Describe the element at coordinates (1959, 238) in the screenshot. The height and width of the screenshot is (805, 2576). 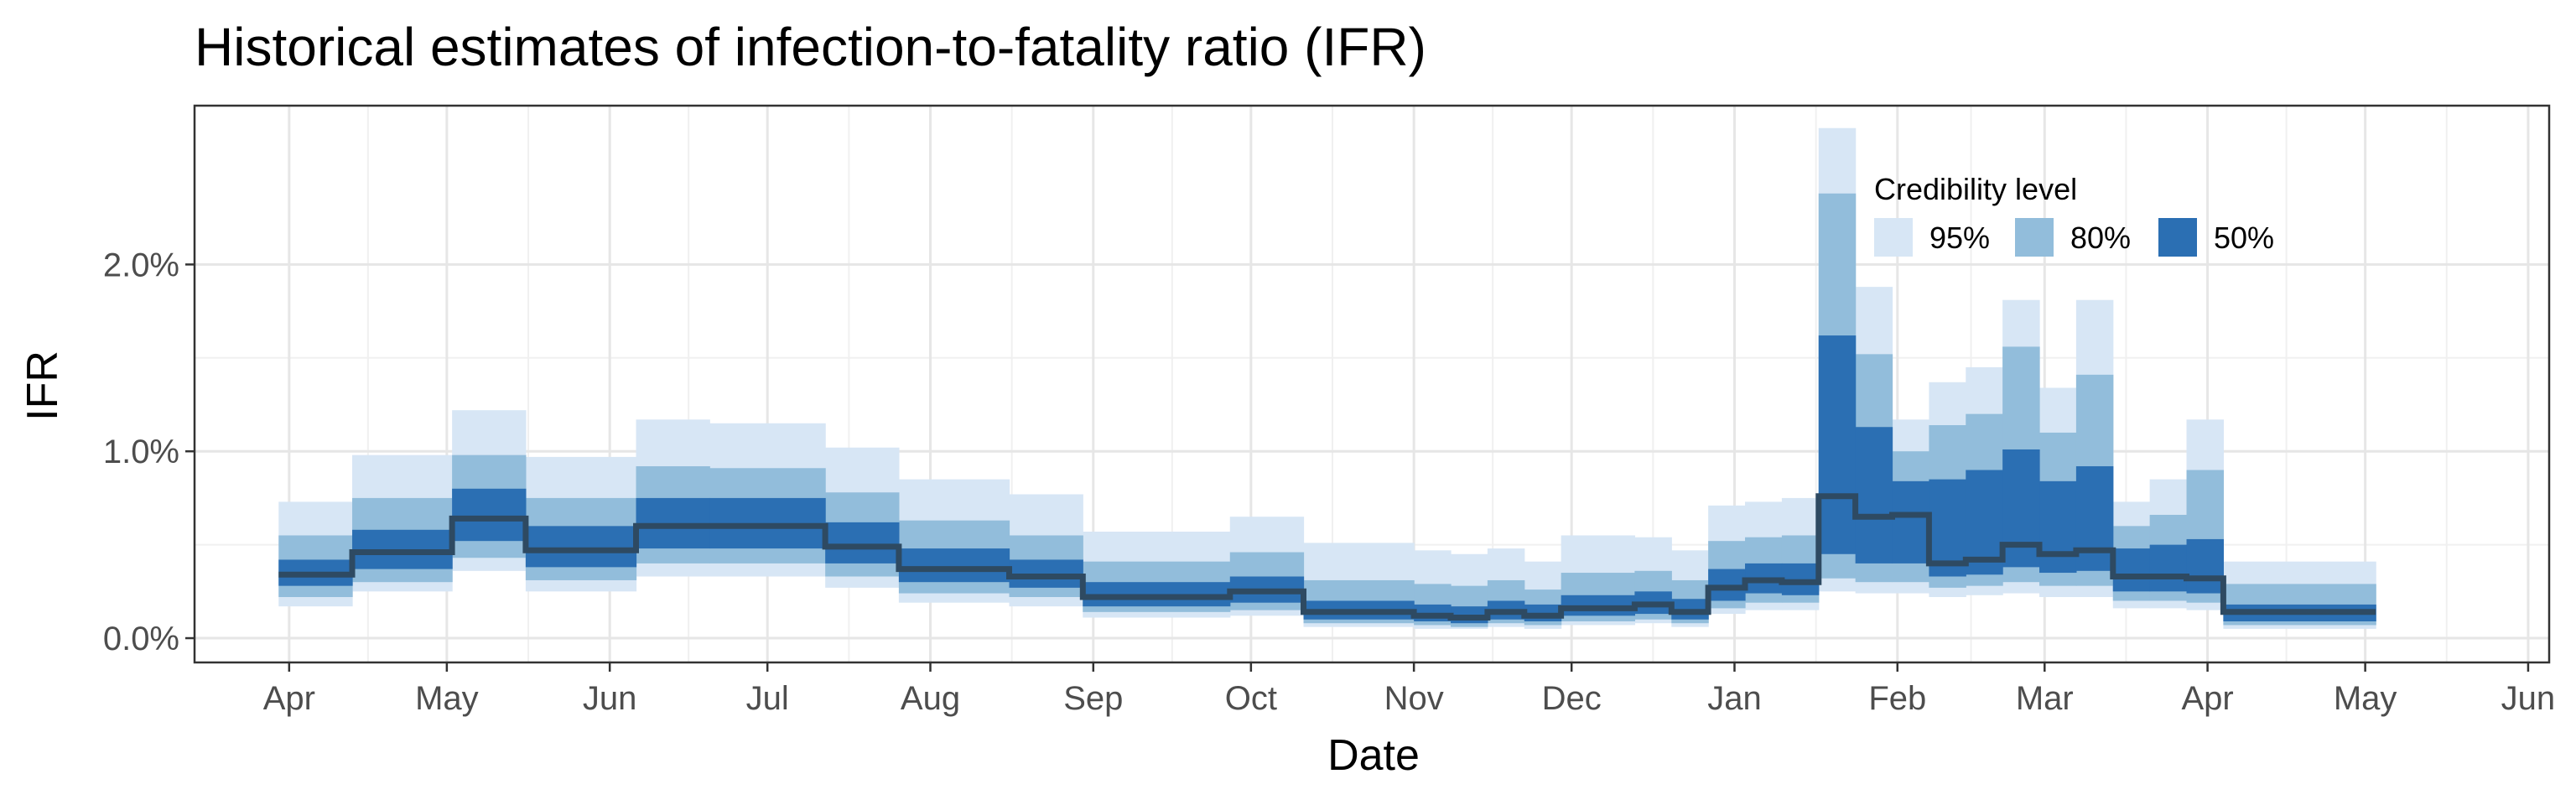
I see `legend-label: 95%` at that location.